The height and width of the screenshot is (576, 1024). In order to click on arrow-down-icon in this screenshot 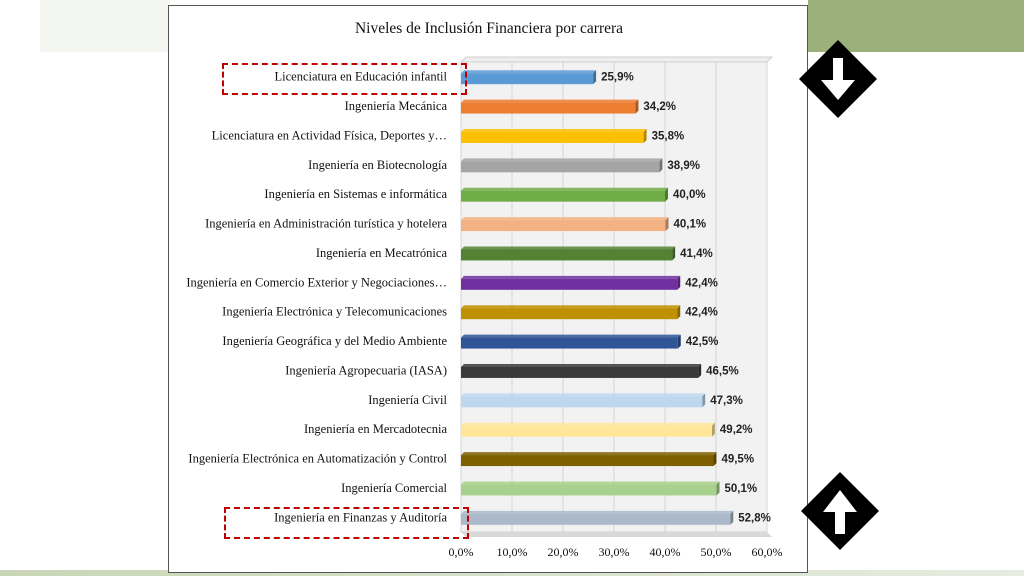, I will do `click(838, 79)`.